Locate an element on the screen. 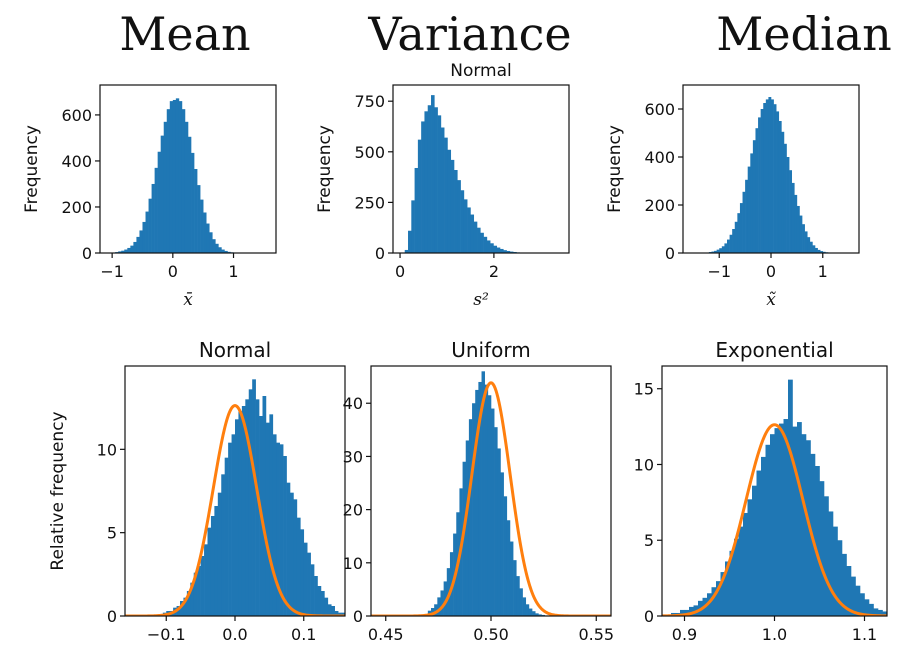 Image resolution: width=901 pixels, height=651 pixels. plot-area-uniform is located at coordinates (491, 493).